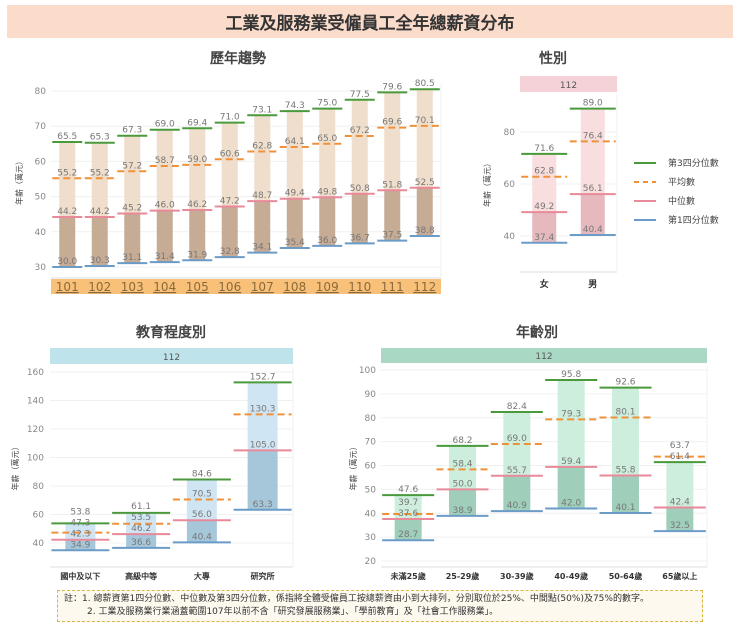 The image size is (740, 629). Describe the element at coordinates (99, 287) in the screenshot. I see `category-label: 102` at that location.